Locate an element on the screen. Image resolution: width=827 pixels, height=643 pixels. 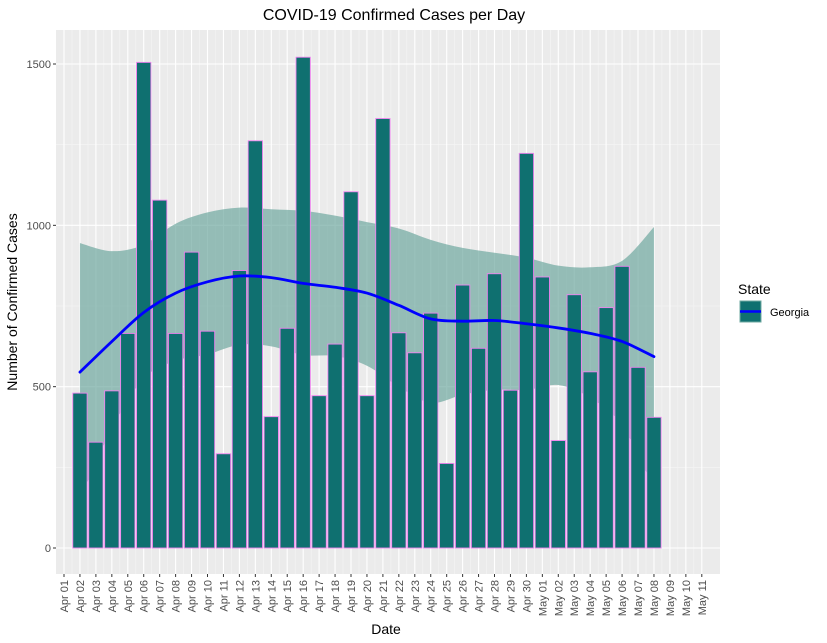
chart-title: COVID-19 Confirmed Cases per Day is located at coordinates (394, 15).